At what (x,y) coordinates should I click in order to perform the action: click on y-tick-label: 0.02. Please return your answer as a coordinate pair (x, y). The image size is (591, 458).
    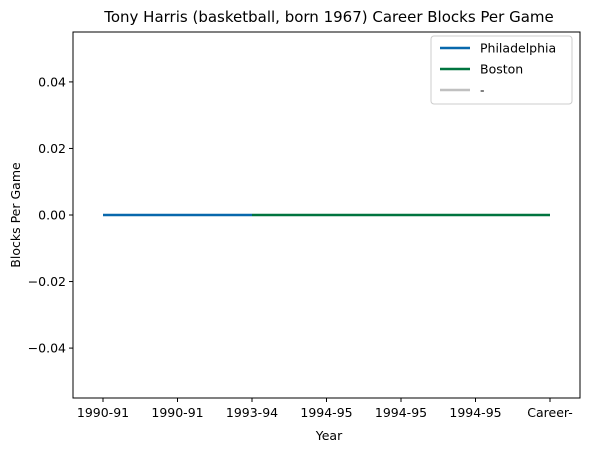
    Looking at the image, I should click on (52, 148).